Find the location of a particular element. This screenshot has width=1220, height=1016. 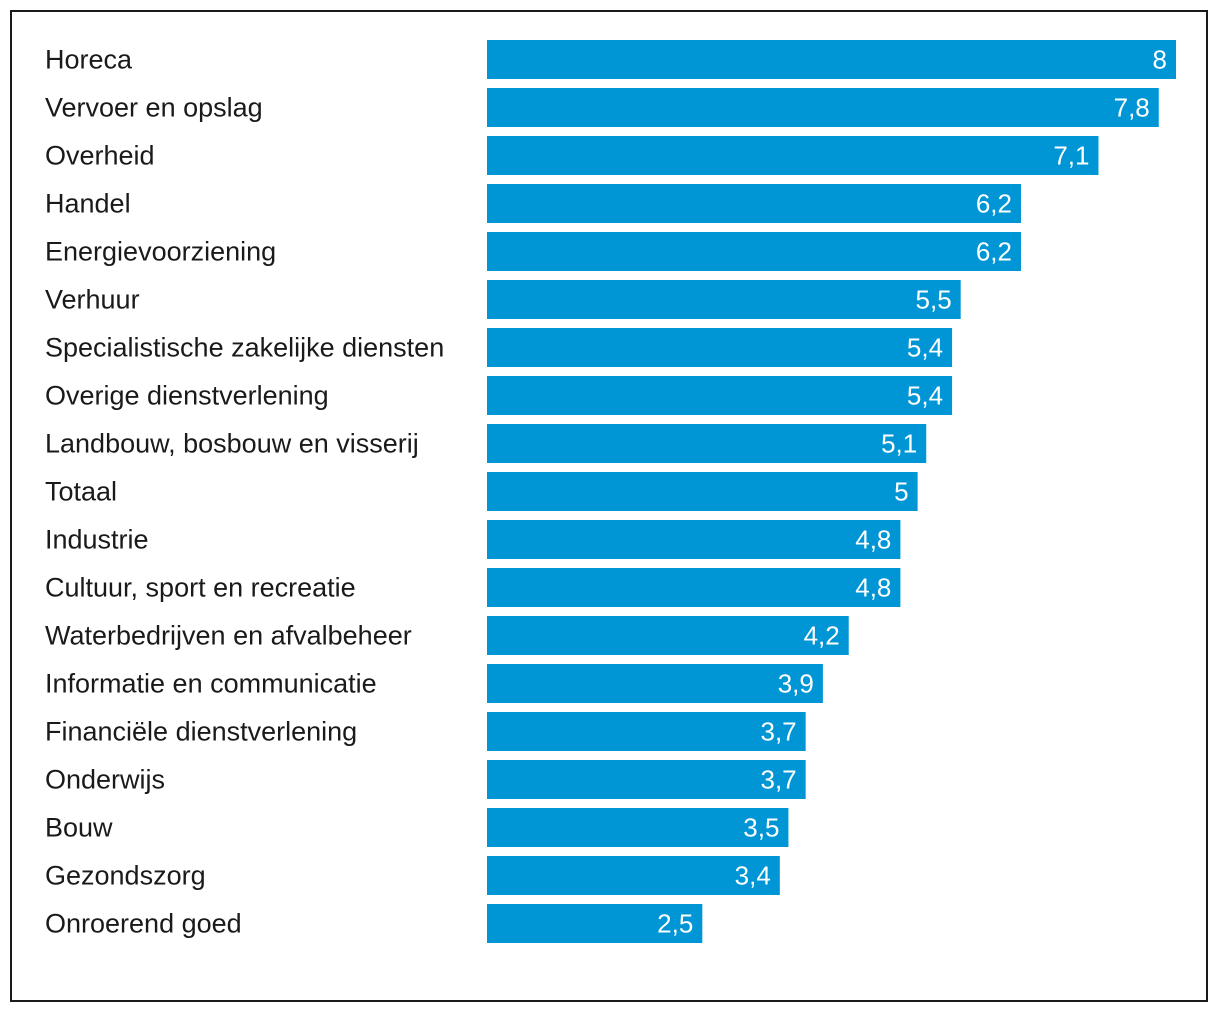

category-label: Handel is located at coordinates (88, 204).